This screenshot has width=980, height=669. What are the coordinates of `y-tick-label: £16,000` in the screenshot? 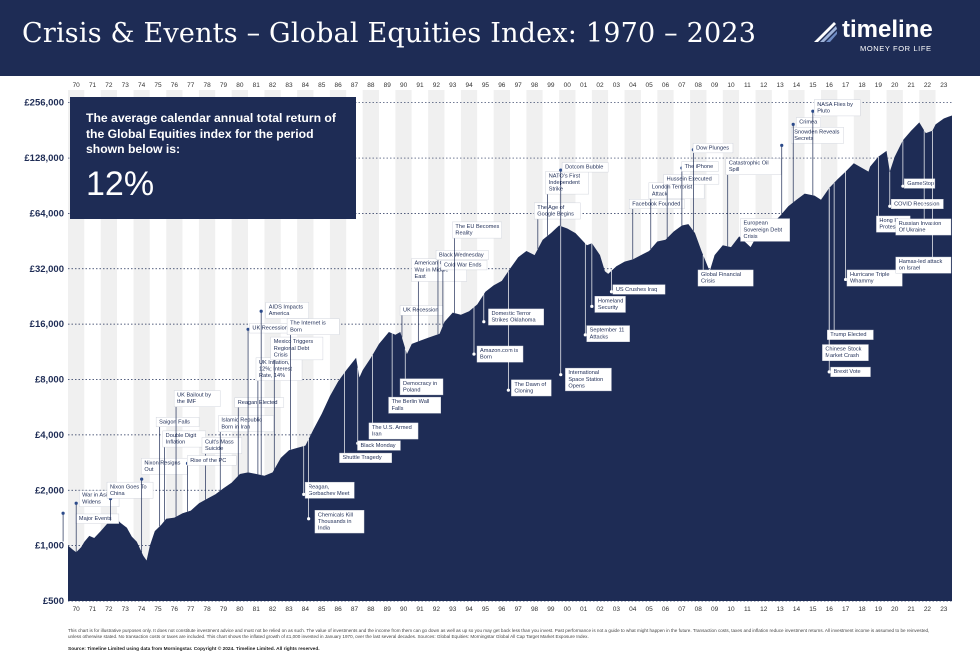 It's located at (47, 324).